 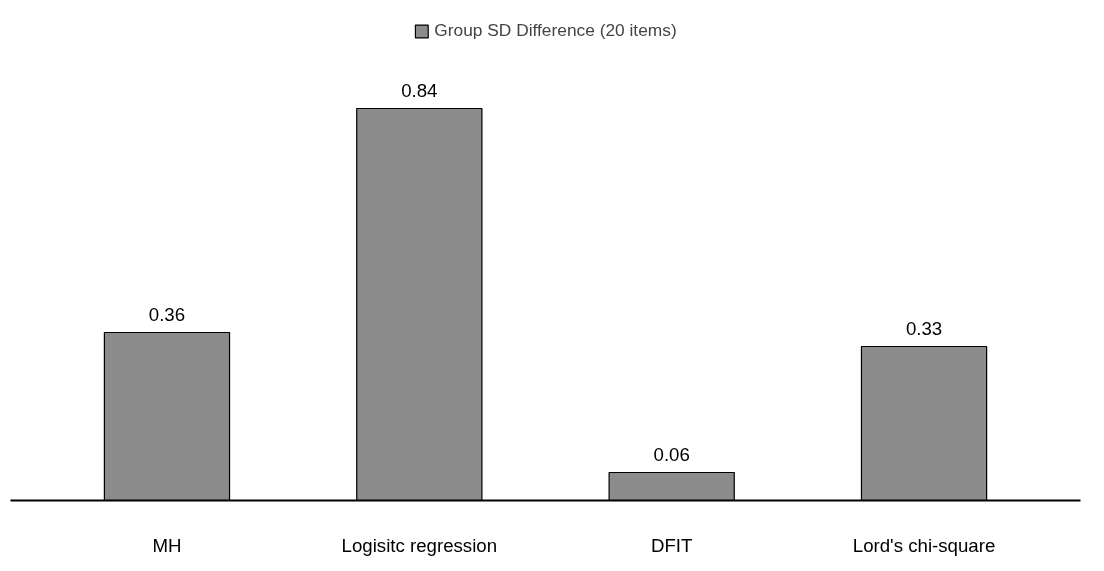 What do you see at coordinates (671, 545) in the screenshot?
I see `x-tick-label: DFIT` at bounding box center [671, 545].